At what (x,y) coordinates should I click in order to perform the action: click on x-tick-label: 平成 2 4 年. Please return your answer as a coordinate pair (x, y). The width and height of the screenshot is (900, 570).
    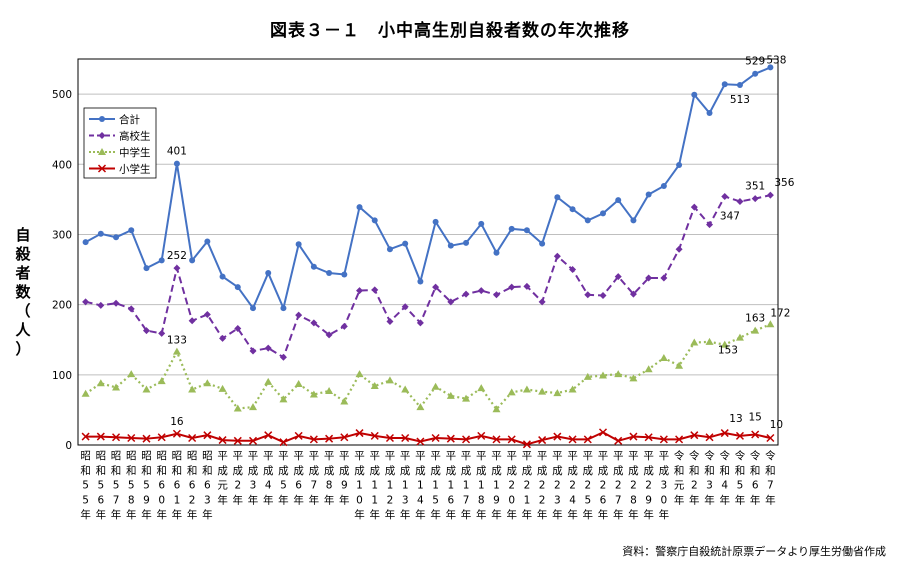
    Looking at the image, I should click on (572, 485).